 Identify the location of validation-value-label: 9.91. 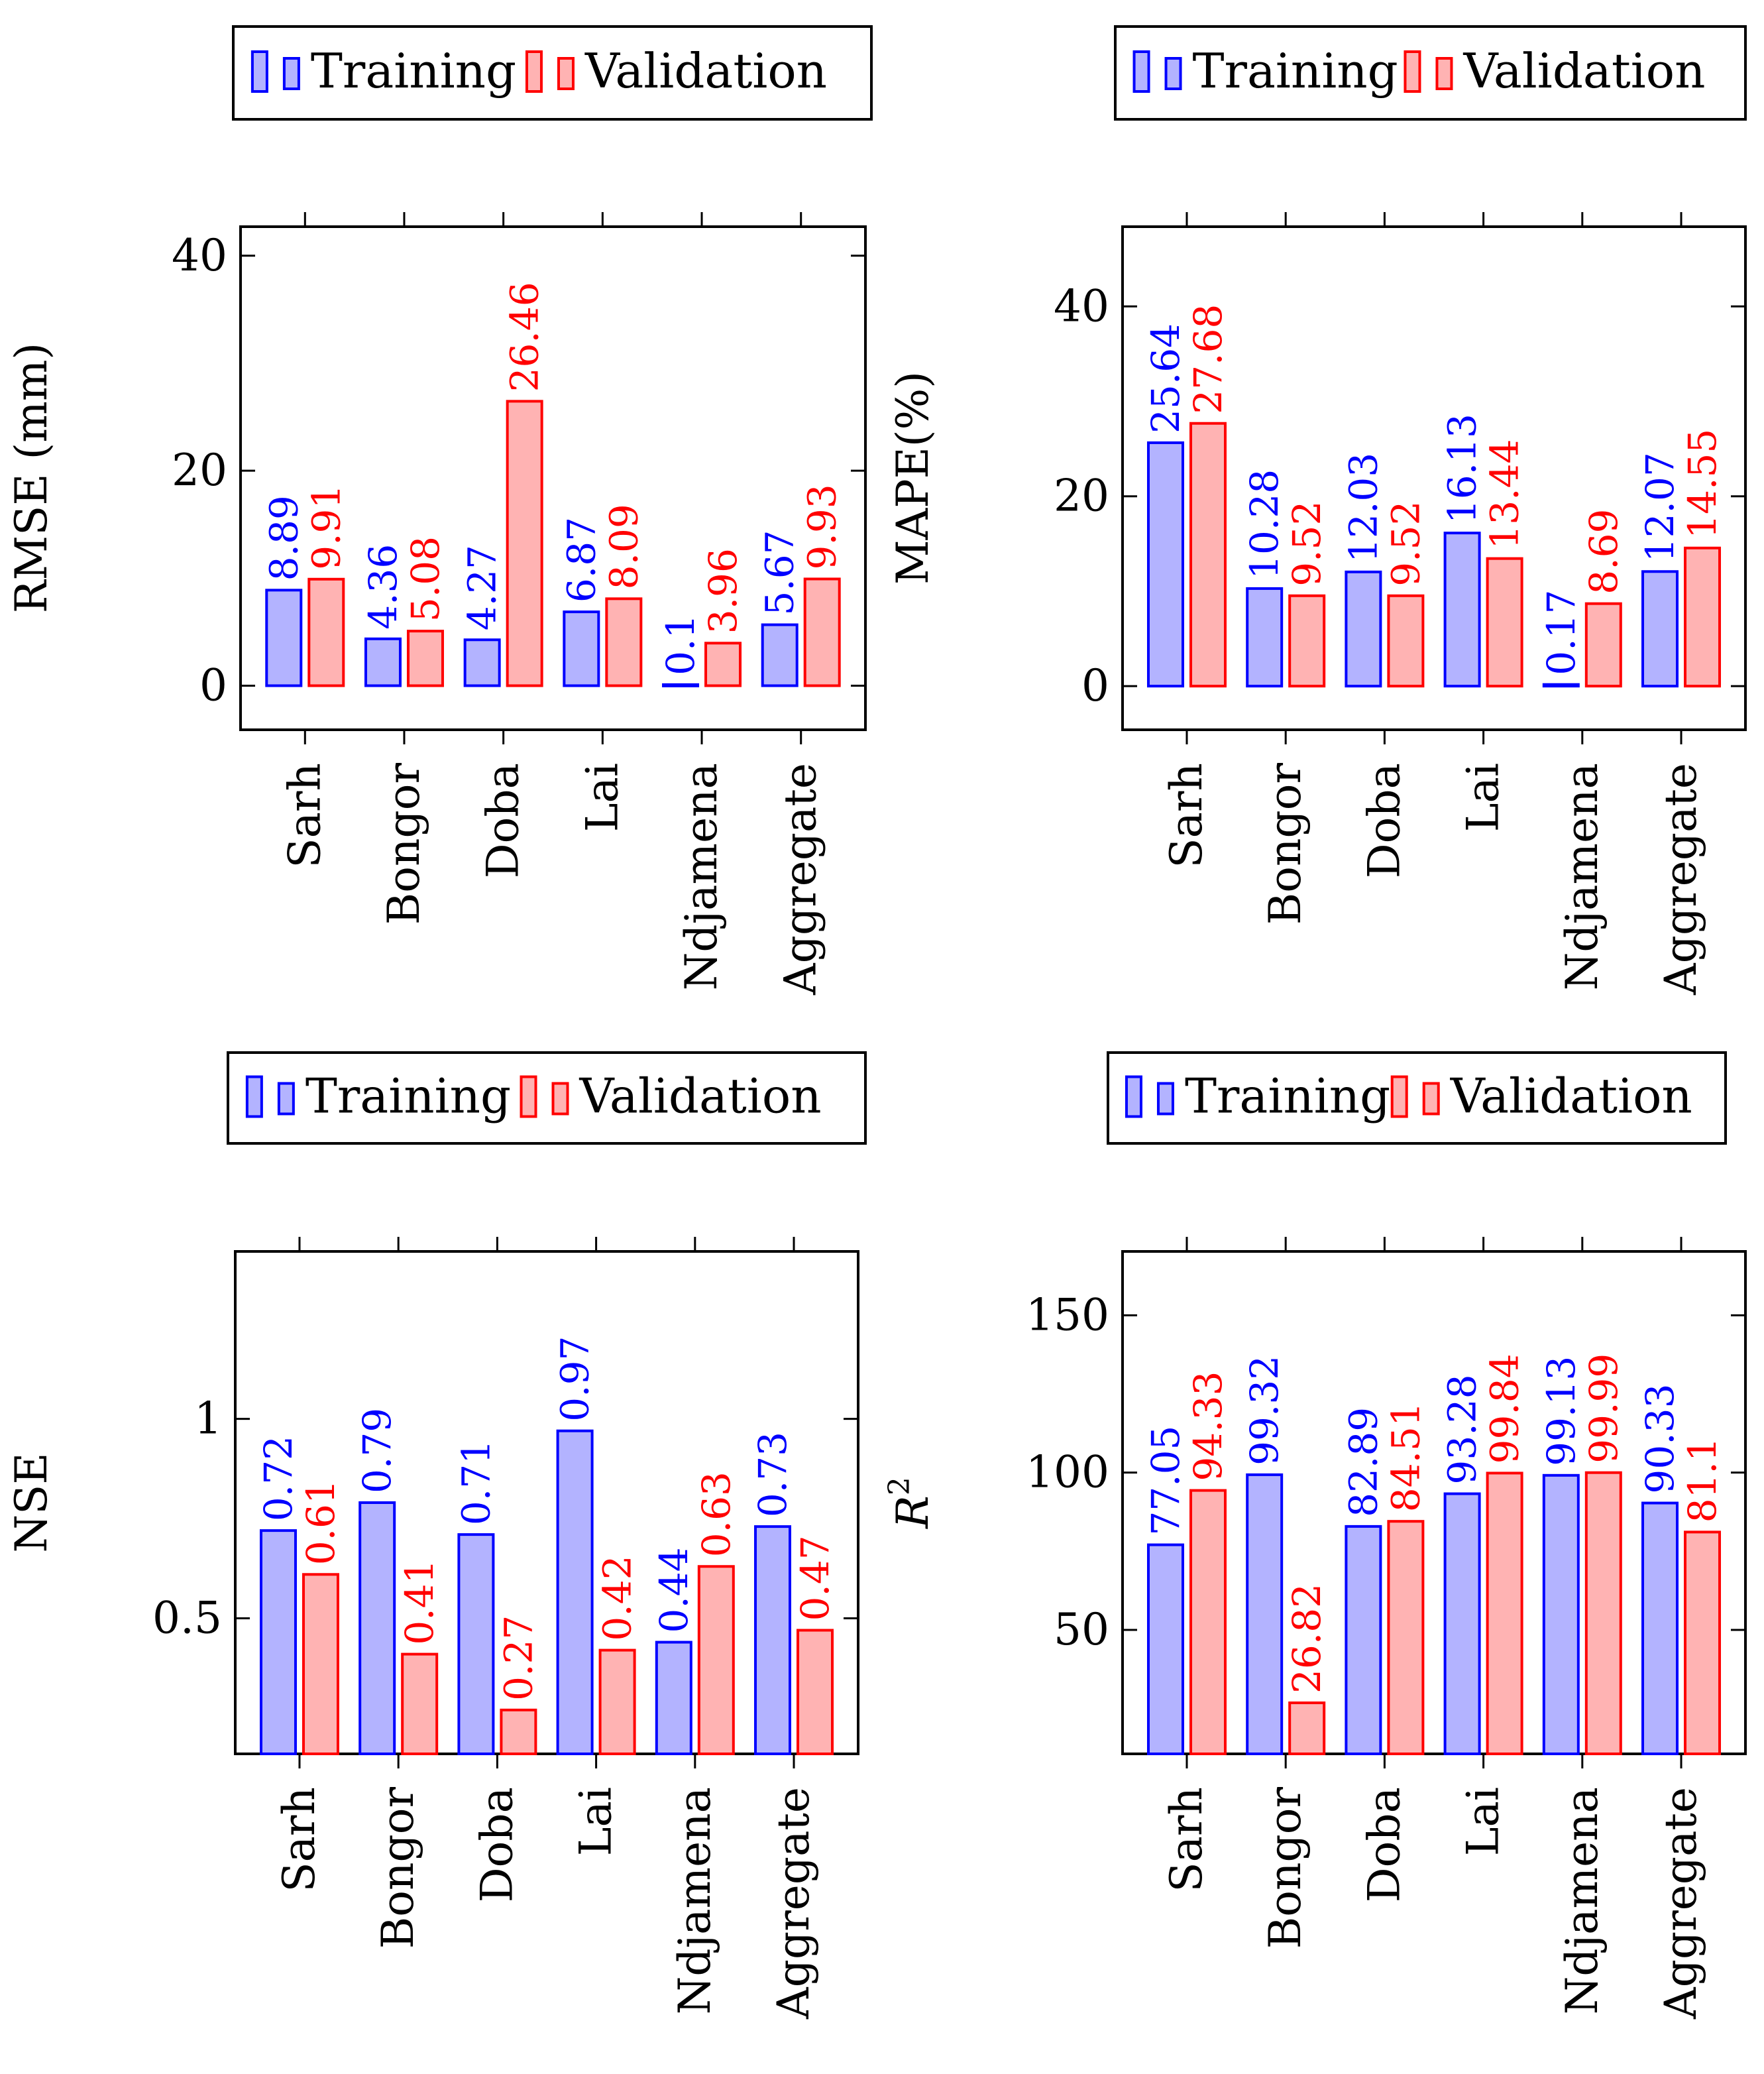
(326, 527).